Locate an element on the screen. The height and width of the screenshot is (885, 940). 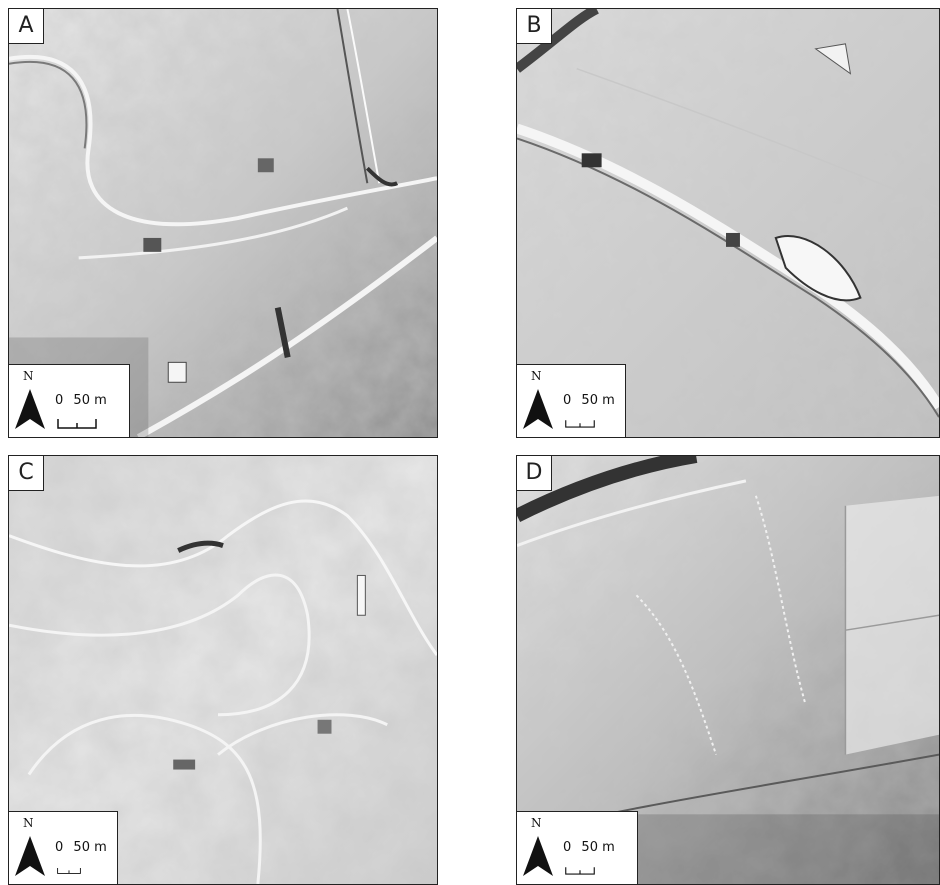
panel-label-c: C is located at coordinates (26, 473).